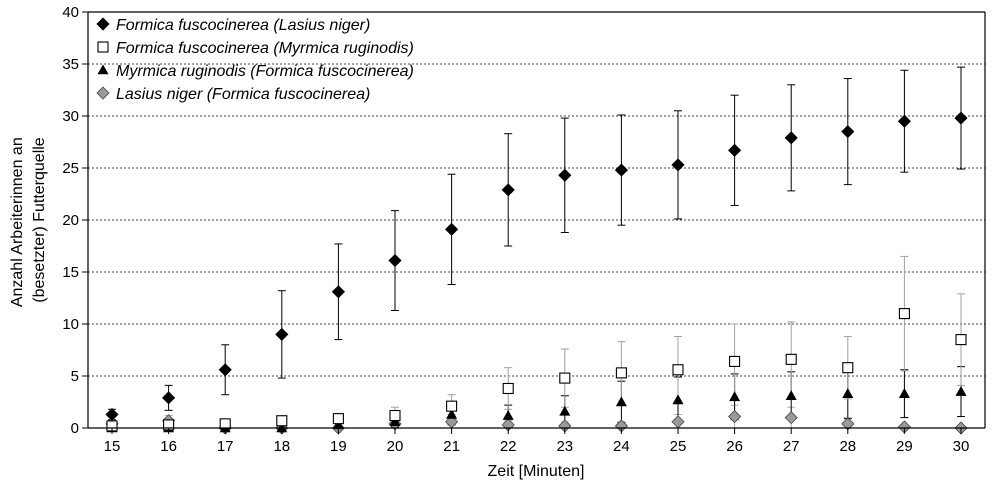  I want to click on y-ticks: 0 5 10 15 20 25 30 35 40, so click(75, 220).